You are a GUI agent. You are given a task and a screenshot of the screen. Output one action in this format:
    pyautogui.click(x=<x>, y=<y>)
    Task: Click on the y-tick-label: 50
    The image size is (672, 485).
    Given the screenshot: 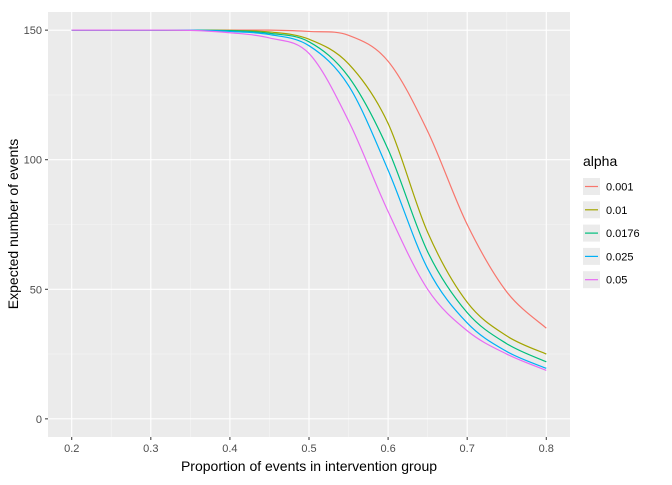 What is the action you would take?
    pyautogui.click(x=36, y=290)
    